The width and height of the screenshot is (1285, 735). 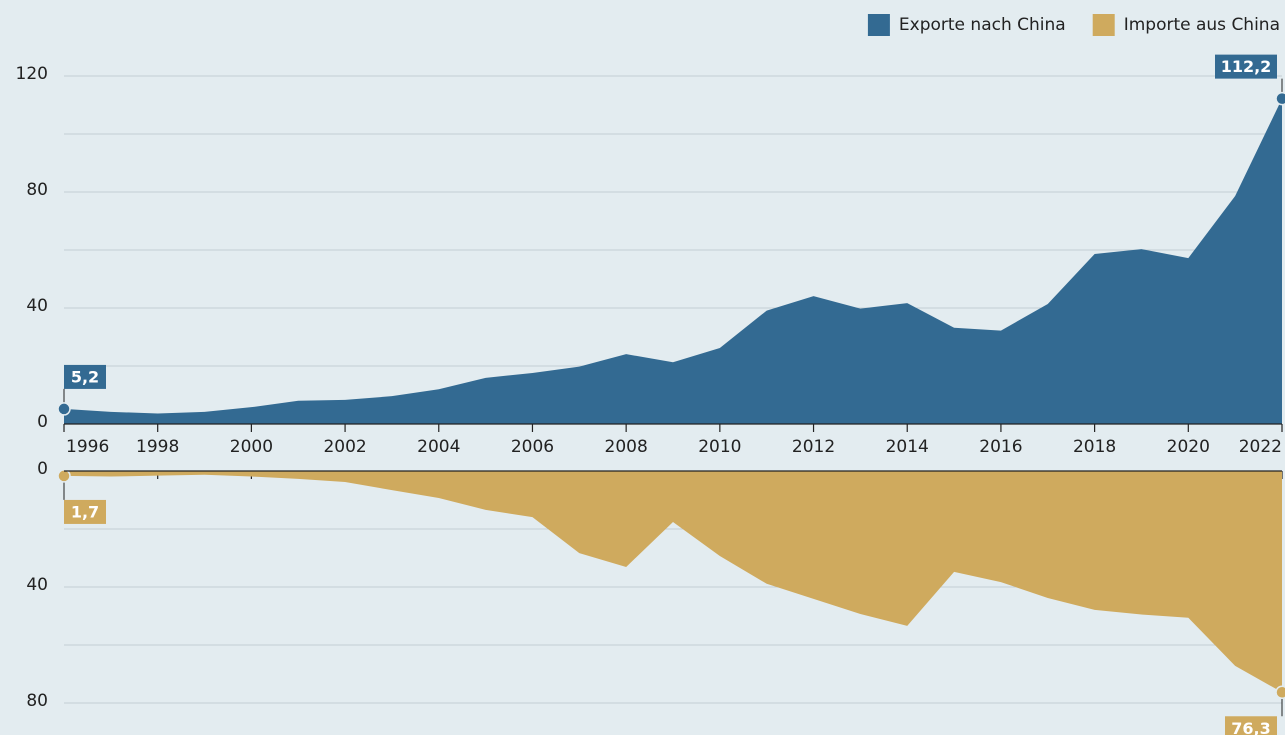 I want to click on value-label: 112,2, so click(x=1246, y=66).